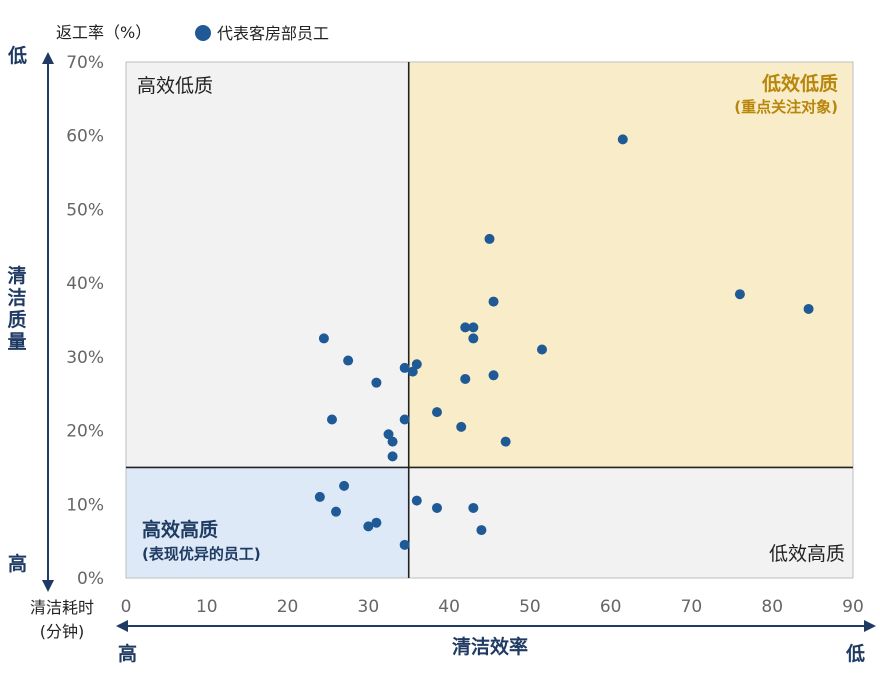 The height and width of the screenshot is (674, 880). What do you see at coordinates (786, 107) in the screenshot?
I see `quadrant-note-top-right: (重点关注对象)` at bounding box center [786, 107].